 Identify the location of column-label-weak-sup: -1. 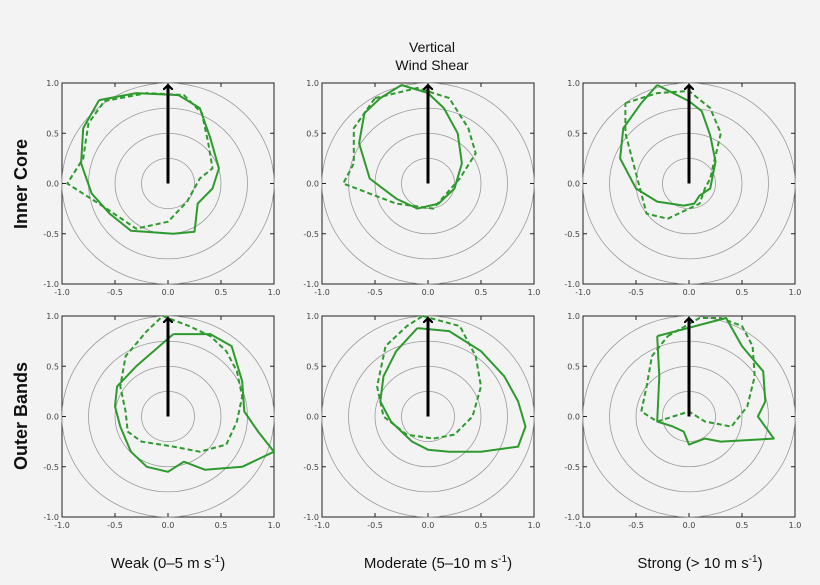
(215, 559).